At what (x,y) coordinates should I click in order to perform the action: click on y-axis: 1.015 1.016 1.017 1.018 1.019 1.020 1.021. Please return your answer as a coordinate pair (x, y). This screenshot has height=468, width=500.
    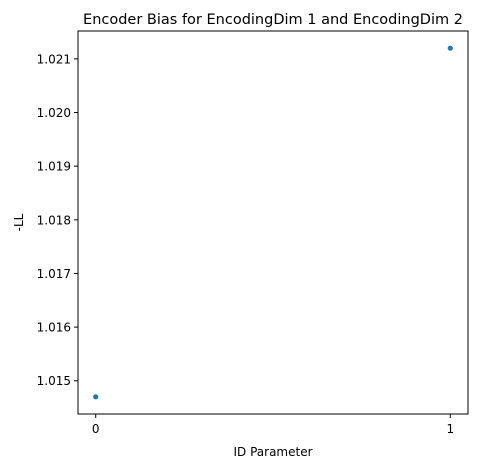
    Looking at the image, I should click on (57, 220).